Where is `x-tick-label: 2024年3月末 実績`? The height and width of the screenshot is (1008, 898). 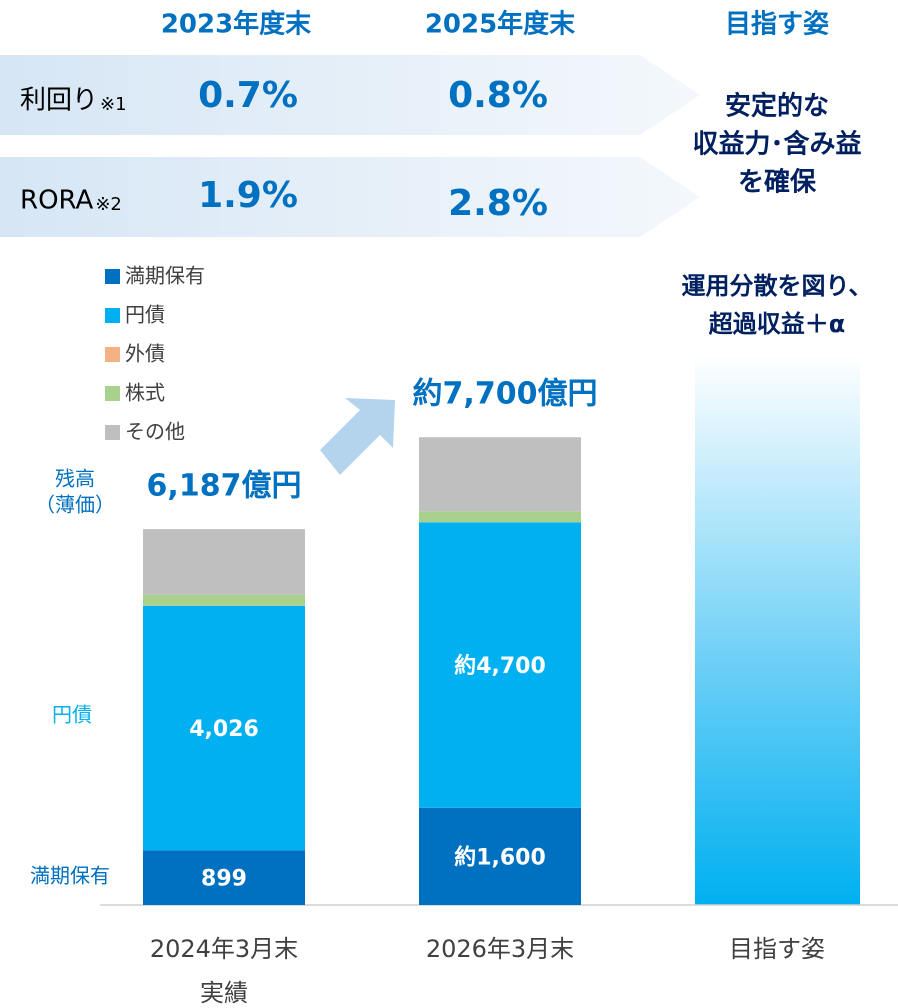
x-tick-label: 2024年3月末 実績 is located at coordinates (224, 971).